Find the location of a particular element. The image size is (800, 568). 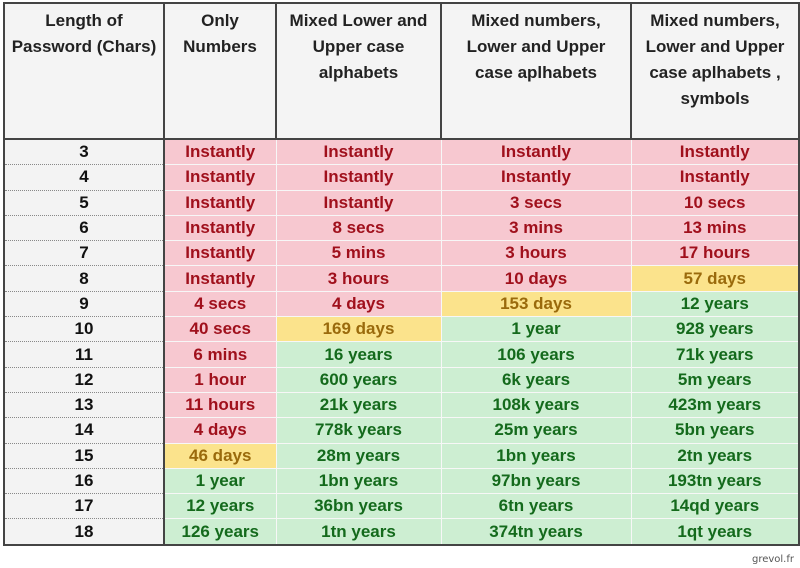

crack-time-cell: 1qt years is located at coordinates (715, 532).